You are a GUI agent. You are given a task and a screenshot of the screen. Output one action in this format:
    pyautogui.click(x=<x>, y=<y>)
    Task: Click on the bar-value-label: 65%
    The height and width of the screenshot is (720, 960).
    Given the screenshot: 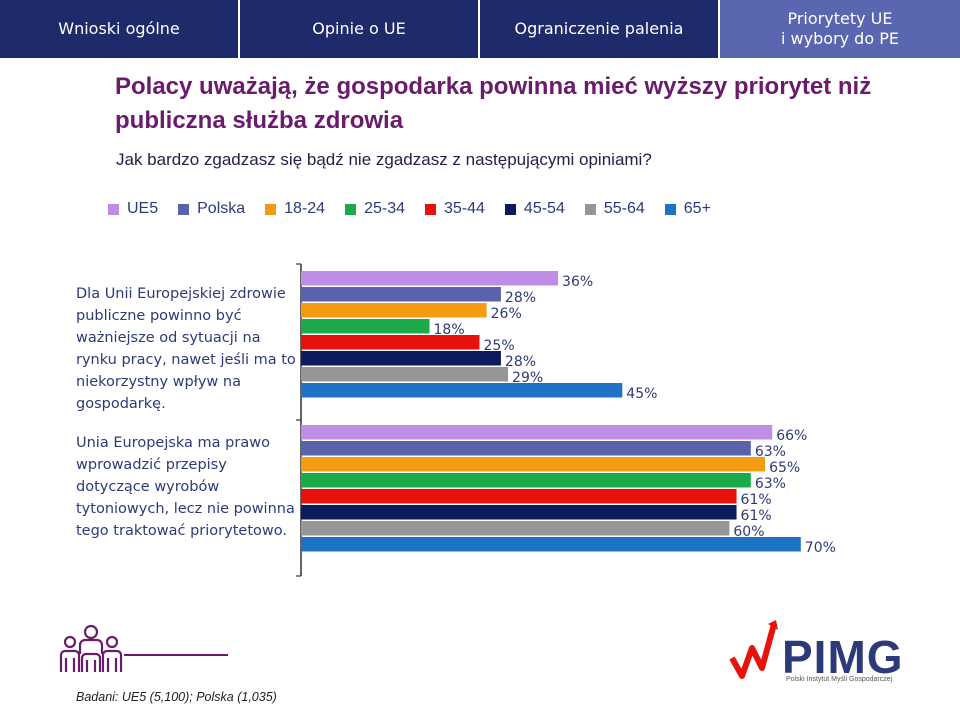 What is the action you would take?
    pyautogui.click(x=784, y=468)
    